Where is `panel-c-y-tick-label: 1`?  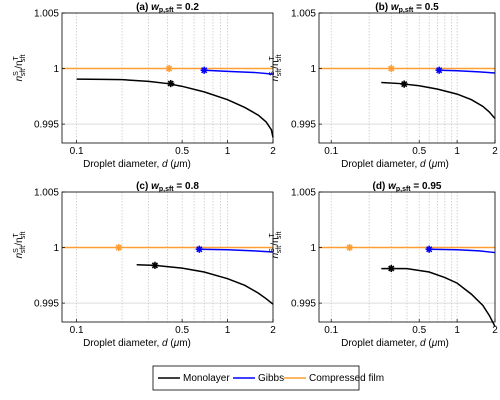
panel-c-y-tick-label: 1 is located at coordinates (56, 248).